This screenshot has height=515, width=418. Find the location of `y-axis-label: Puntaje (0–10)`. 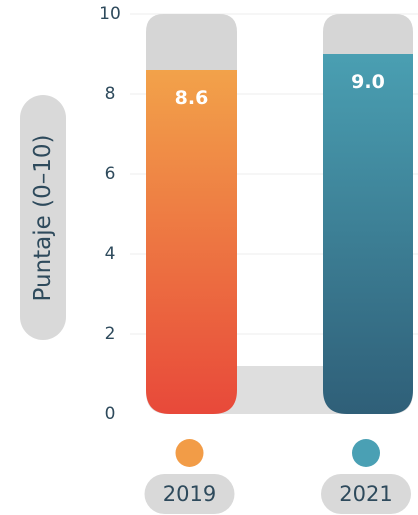

y-axis-label: Puntaje (0–10) is located at coordinates (43, 217).